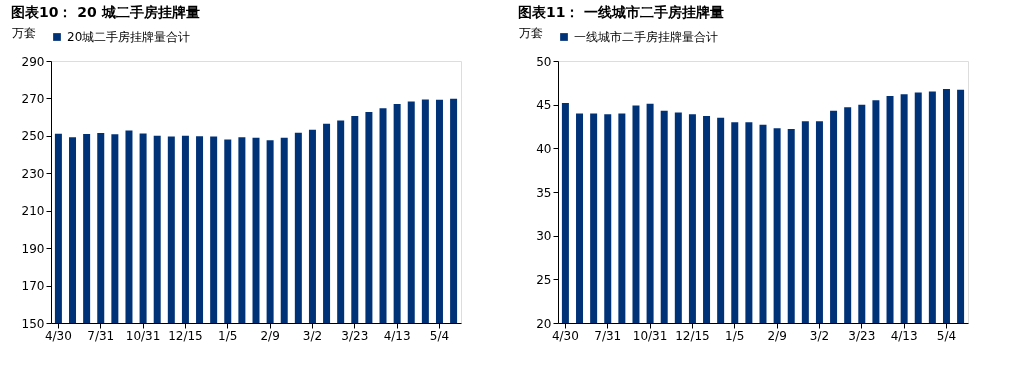 The image size is (1031, 392). I want to click on y-tick-label: 250, so click(33, 136).